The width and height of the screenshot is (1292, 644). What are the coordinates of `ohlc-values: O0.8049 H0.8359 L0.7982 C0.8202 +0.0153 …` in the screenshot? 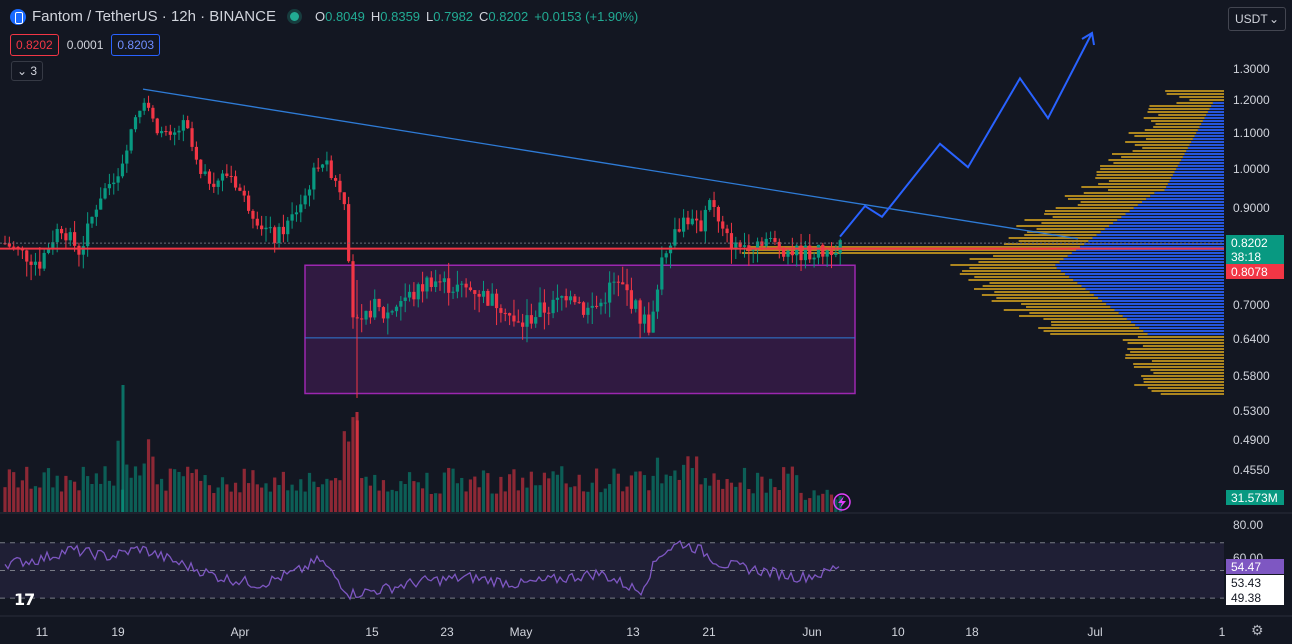 It's located at (476, 16).